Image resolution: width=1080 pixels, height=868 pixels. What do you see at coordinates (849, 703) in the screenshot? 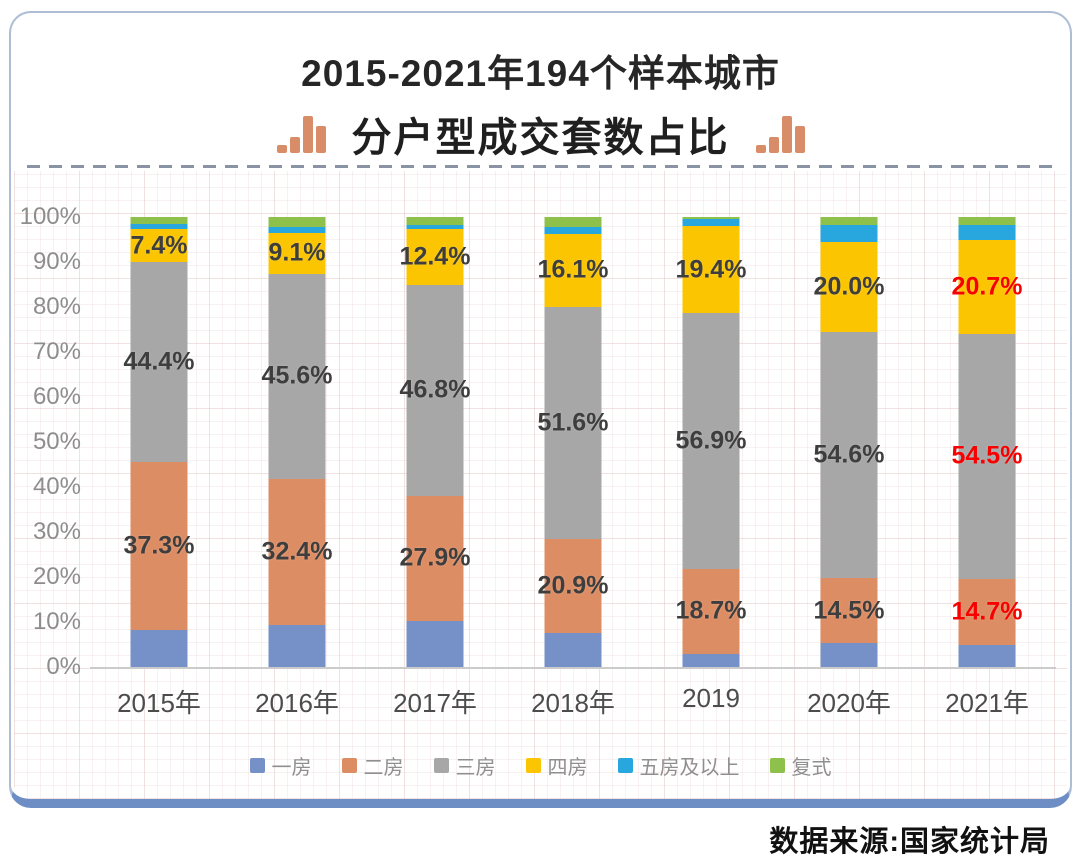
I see `x-tick-label: 2020年` at bounding box center [849, 703].